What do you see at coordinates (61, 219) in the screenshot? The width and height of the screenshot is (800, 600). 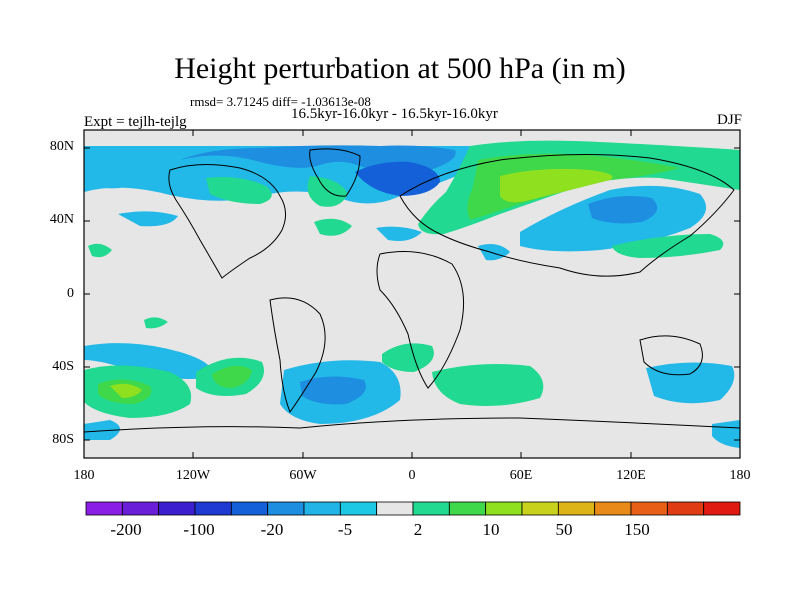 I see `lat-label: 40N` at bounding box center [61, 219].